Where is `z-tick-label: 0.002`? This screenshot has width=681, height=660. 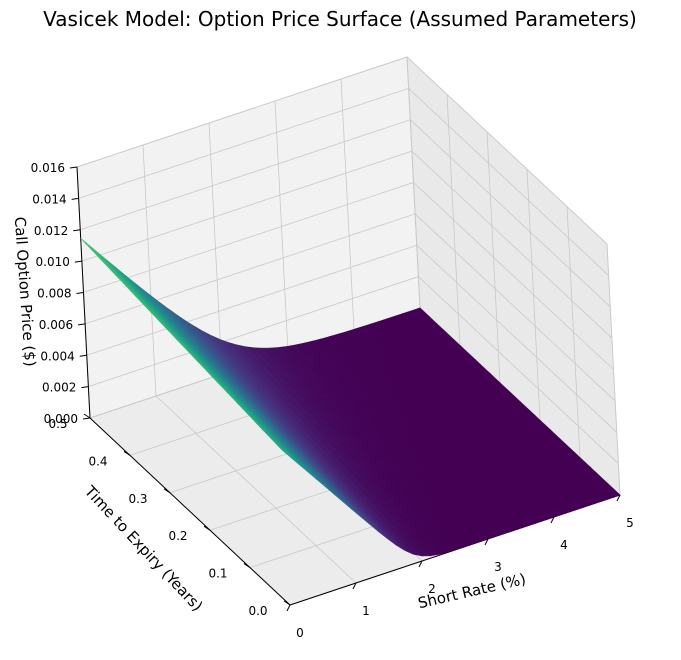 z-tick-label: 0.002 is located at coordinates (59, 388).